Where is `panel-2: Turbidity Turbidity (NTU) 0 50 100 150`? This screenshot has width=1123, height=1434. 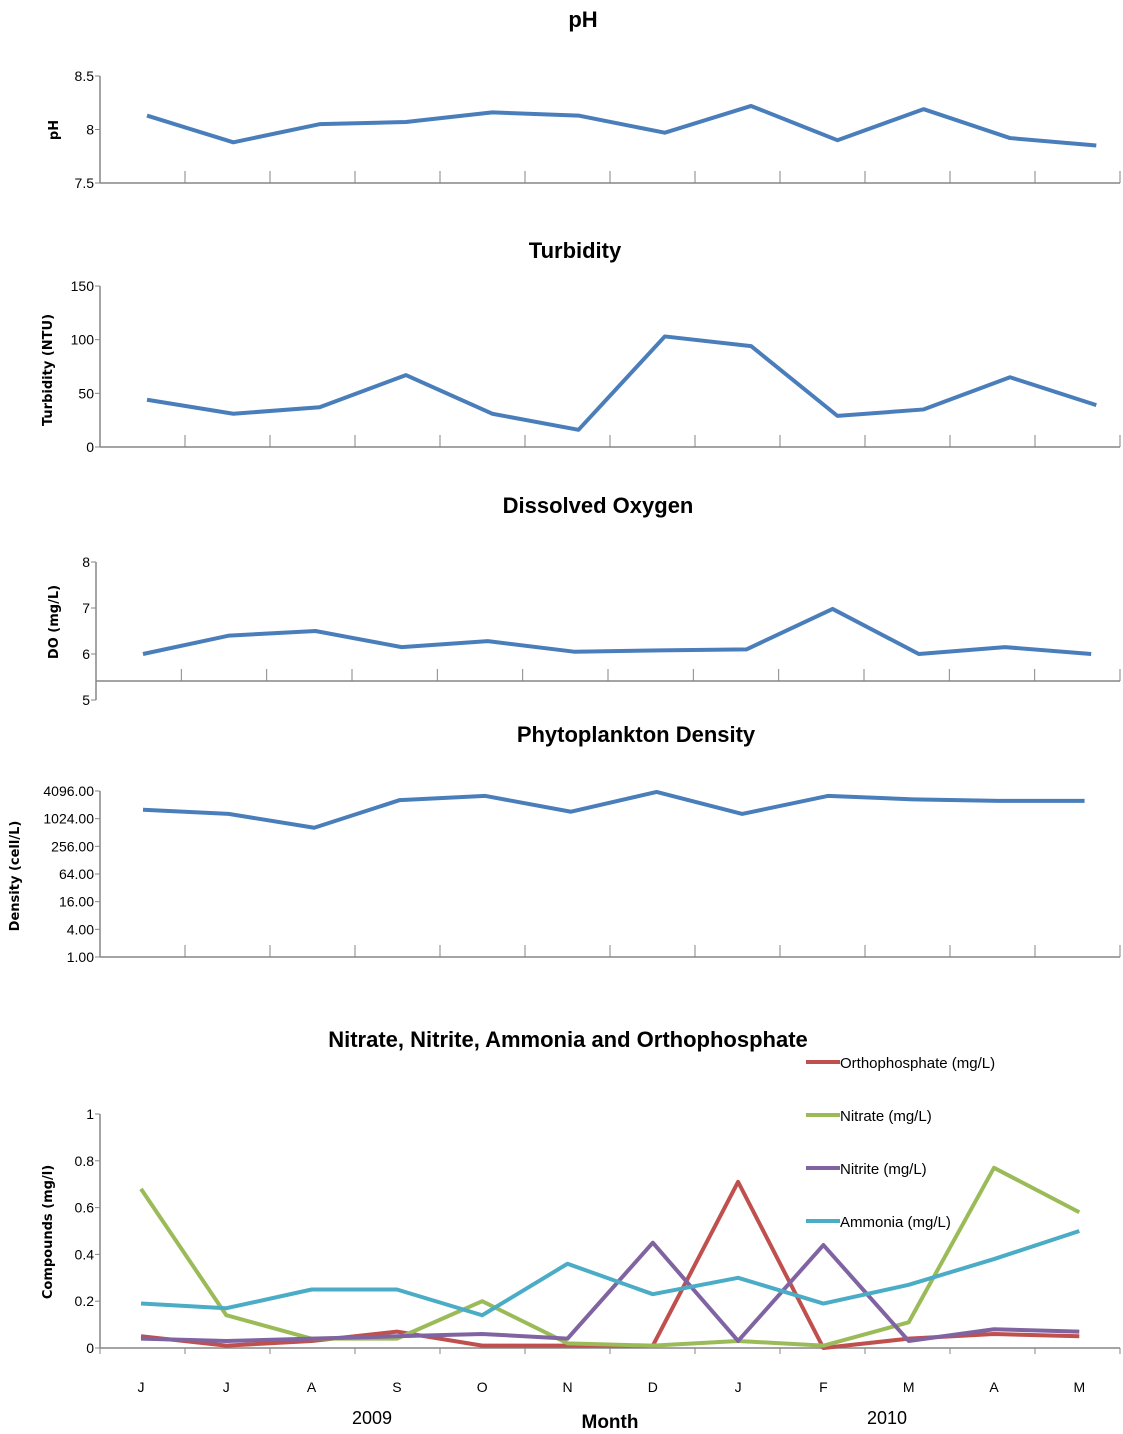 panel-2: Turbidity Turbidity (NTU) 0 50 100 150 is located at coordinates (581, 346).